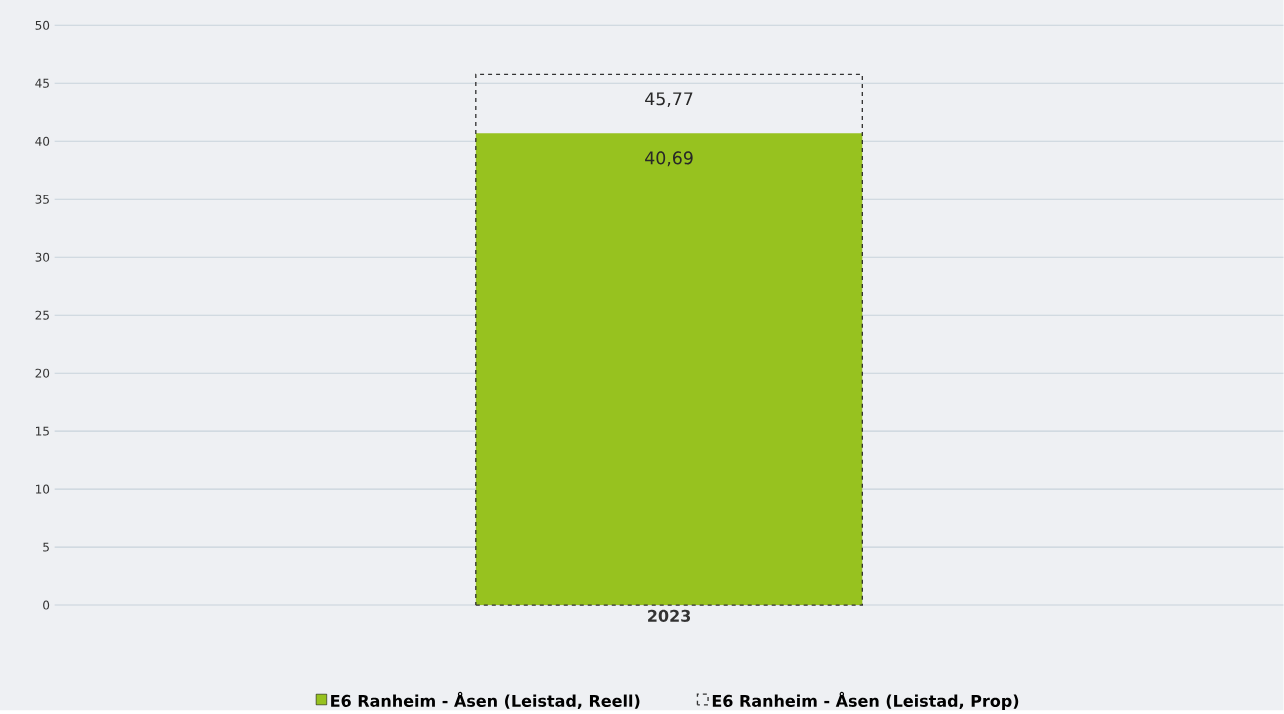 Image resolution: width=1284 pixels, height=714 pixels. Describe the element at coordinates (42, 83) in the screenshot. I see `y-tick-label: 45` at that location.